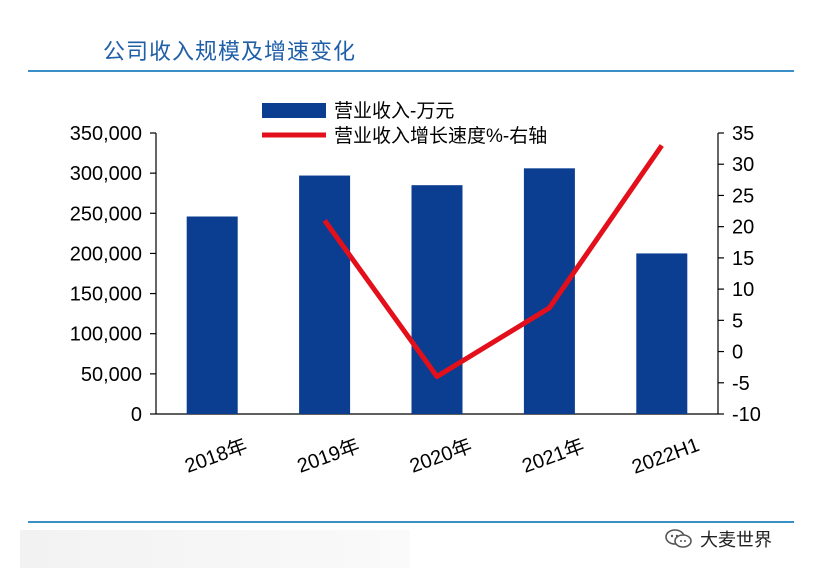  I want to click on left-tick-label: 50,000, so click(111, 375).